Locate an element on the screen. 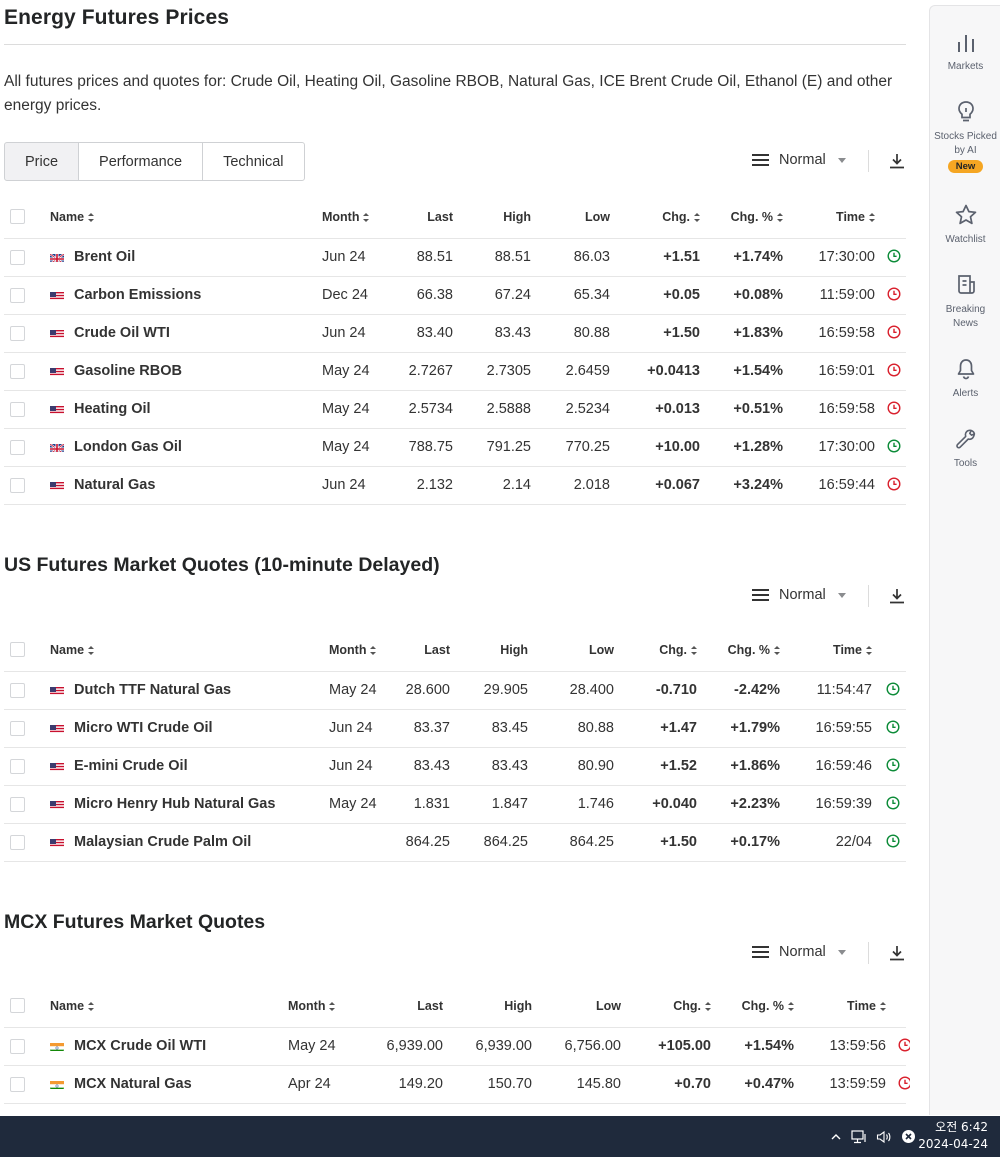  instrument-link: MCX Natural Gas is located at coordinates (133, 1084).